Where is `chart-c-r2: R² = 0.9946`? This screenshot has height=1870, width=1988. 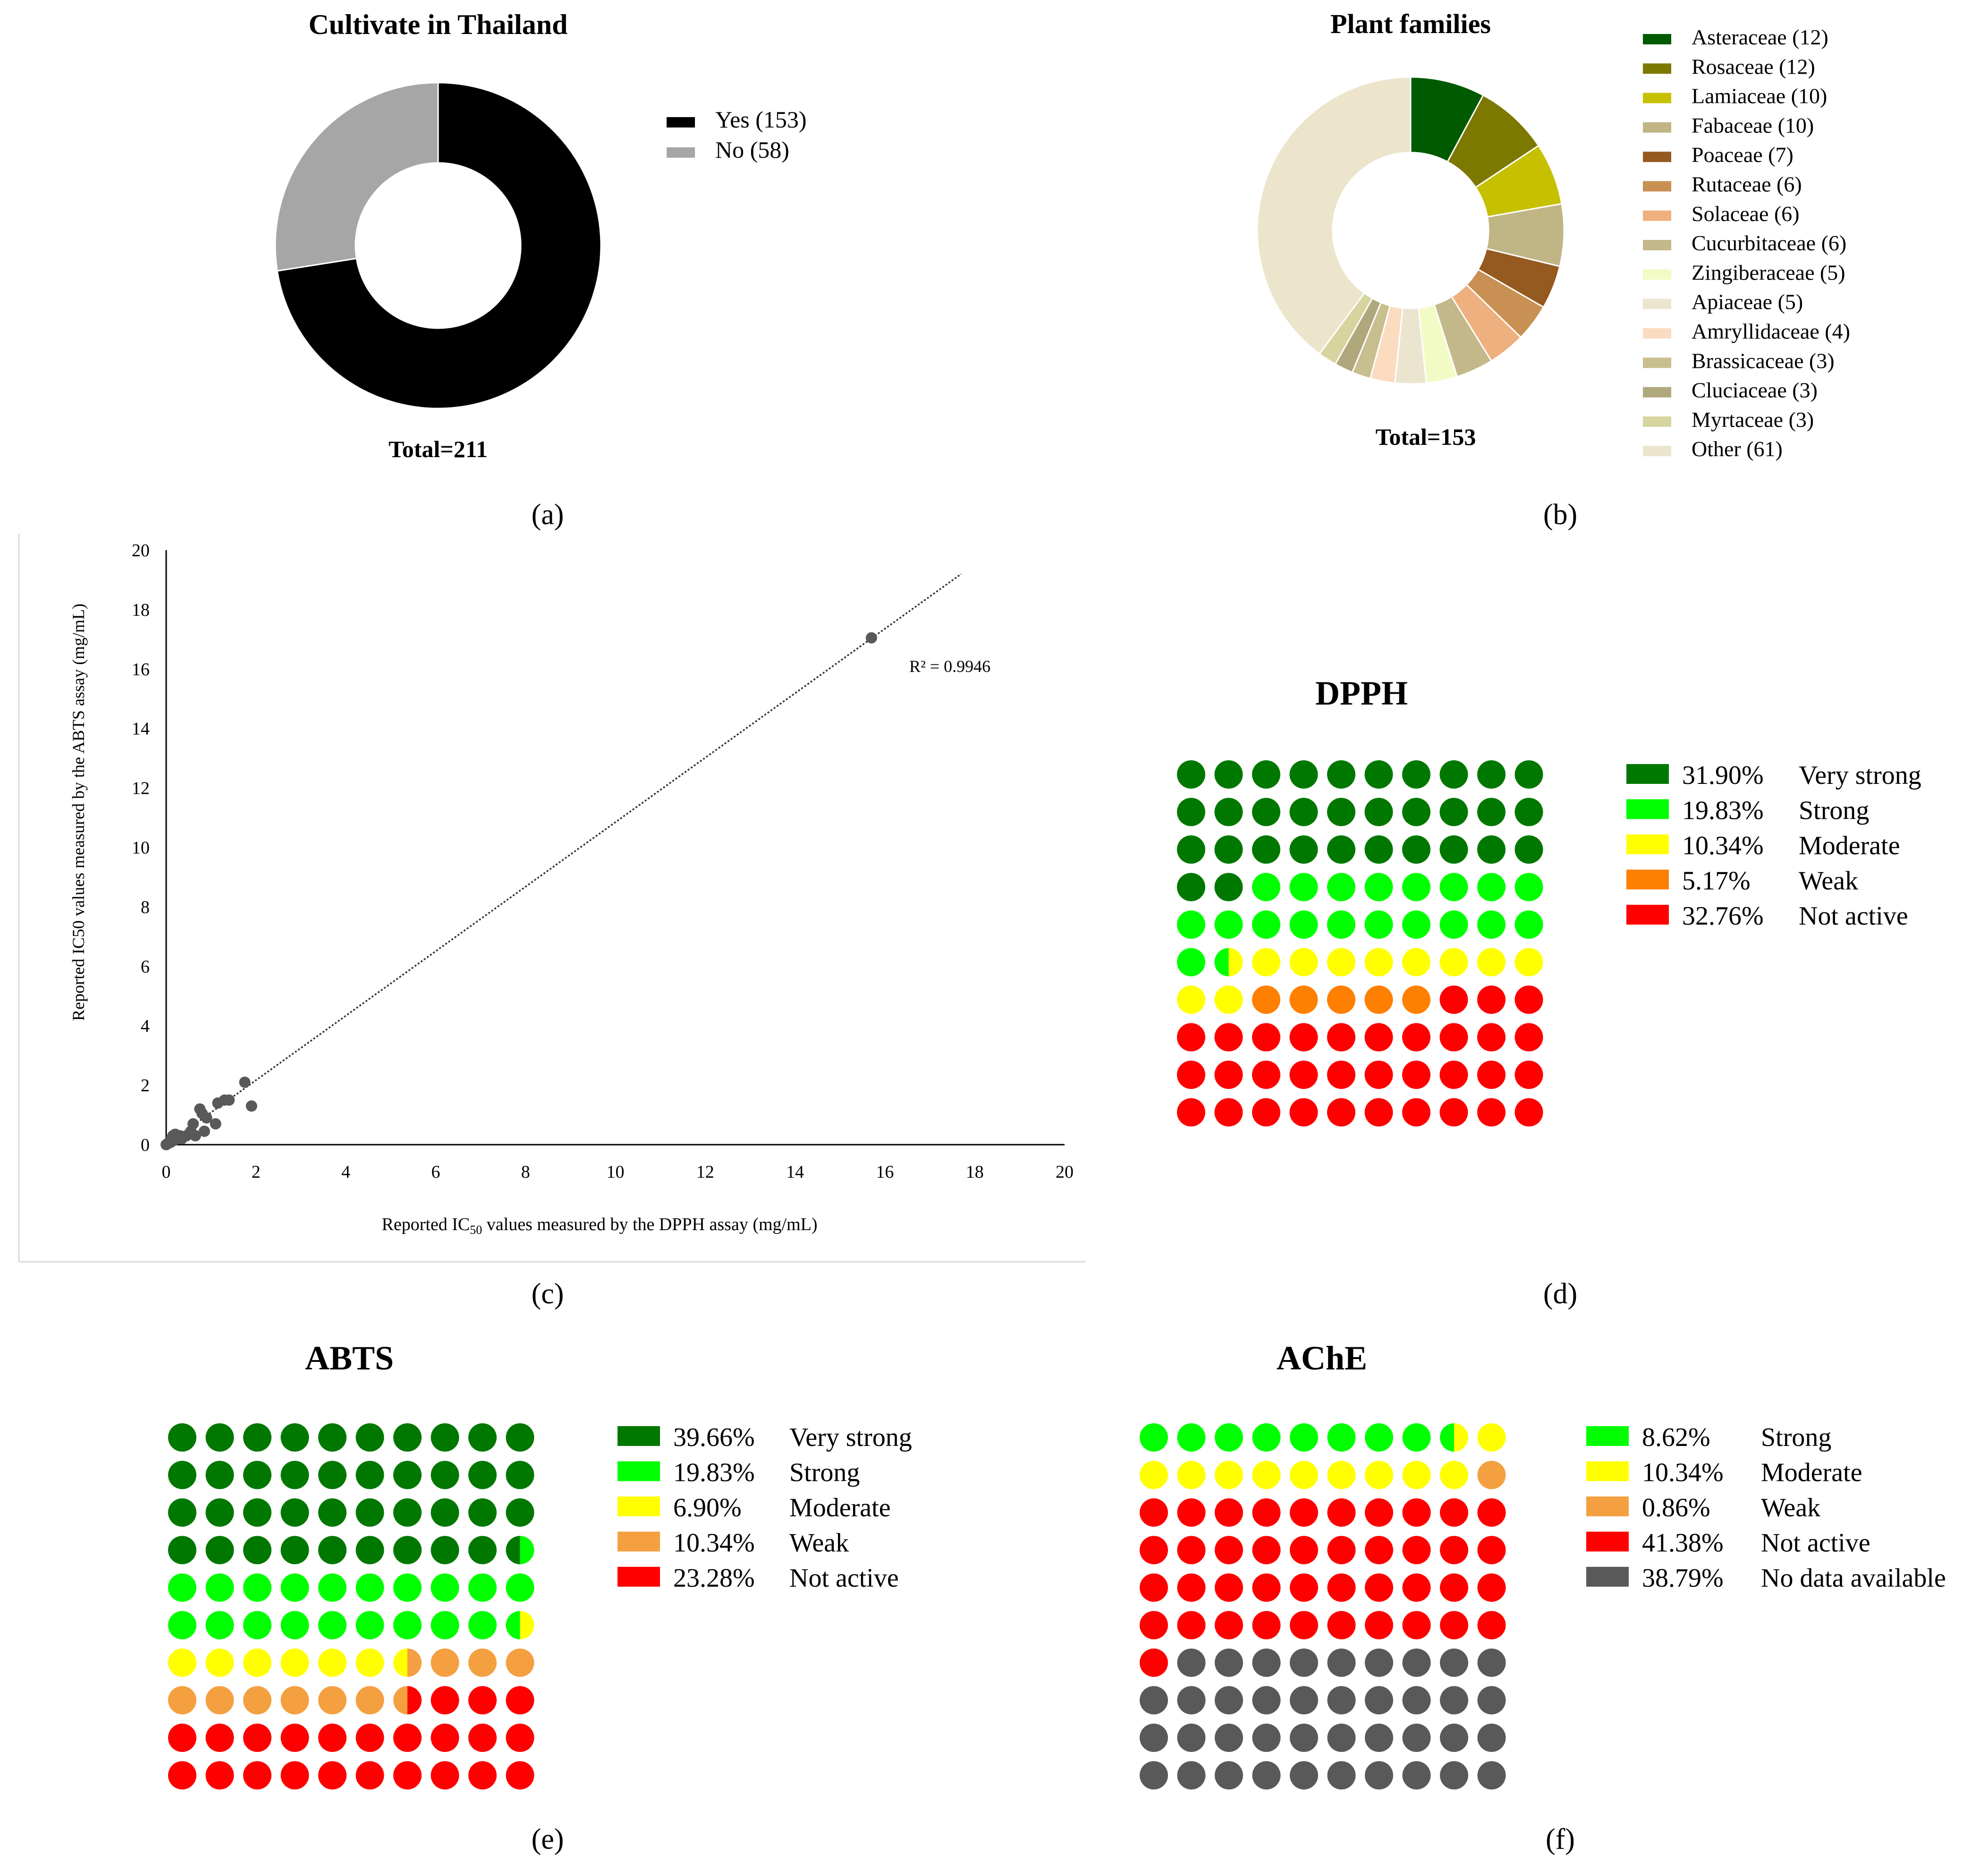 chart-c-r2: R² = 0.9946 is located at coordinates (950, 666).